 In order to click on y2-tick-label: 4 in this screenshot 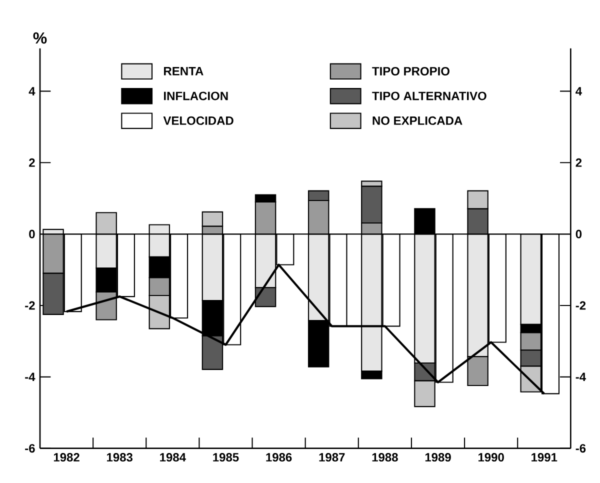, I will do `click(579, 91)`.